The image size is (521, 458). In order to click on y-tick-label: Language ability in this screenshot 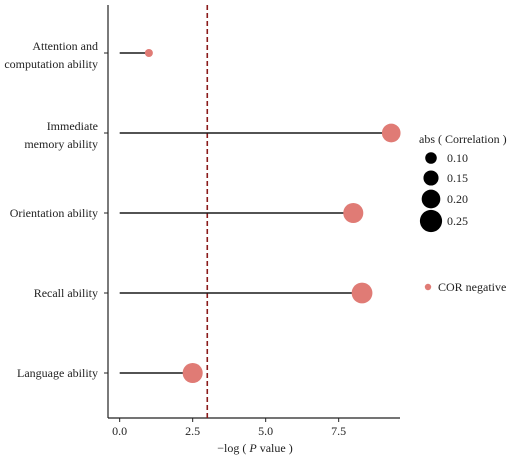, I will do `click(57, 373)`.